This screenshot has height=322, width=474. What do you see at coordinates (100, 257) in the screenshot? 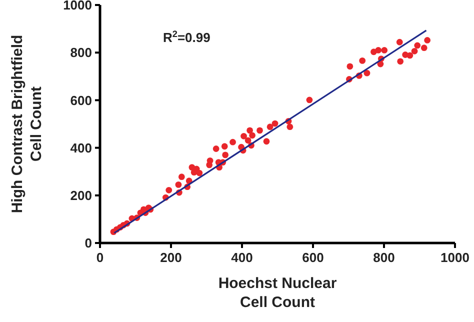
I see `x-tick-label: 0` at bounding box center [100, 257].